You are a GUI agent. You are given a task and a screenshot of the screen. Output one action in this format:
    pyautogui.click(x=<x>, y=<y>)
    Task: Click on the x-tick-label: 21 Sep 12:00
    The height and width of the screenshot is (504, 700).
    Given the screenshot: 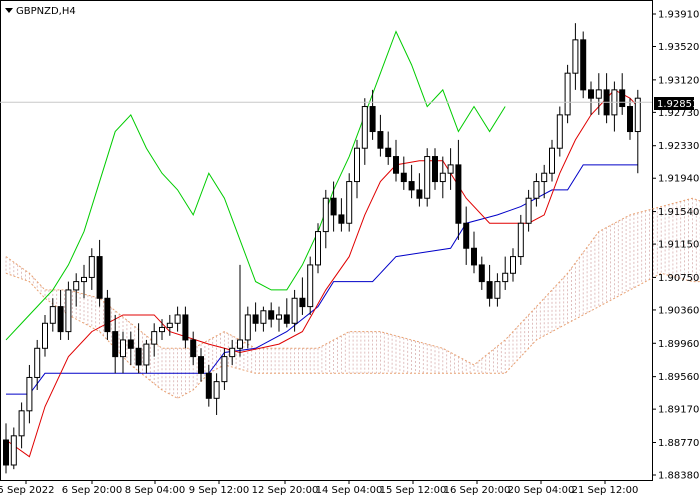 What is the action you would take?
    pyautogui.click(x=605, y=490)
    